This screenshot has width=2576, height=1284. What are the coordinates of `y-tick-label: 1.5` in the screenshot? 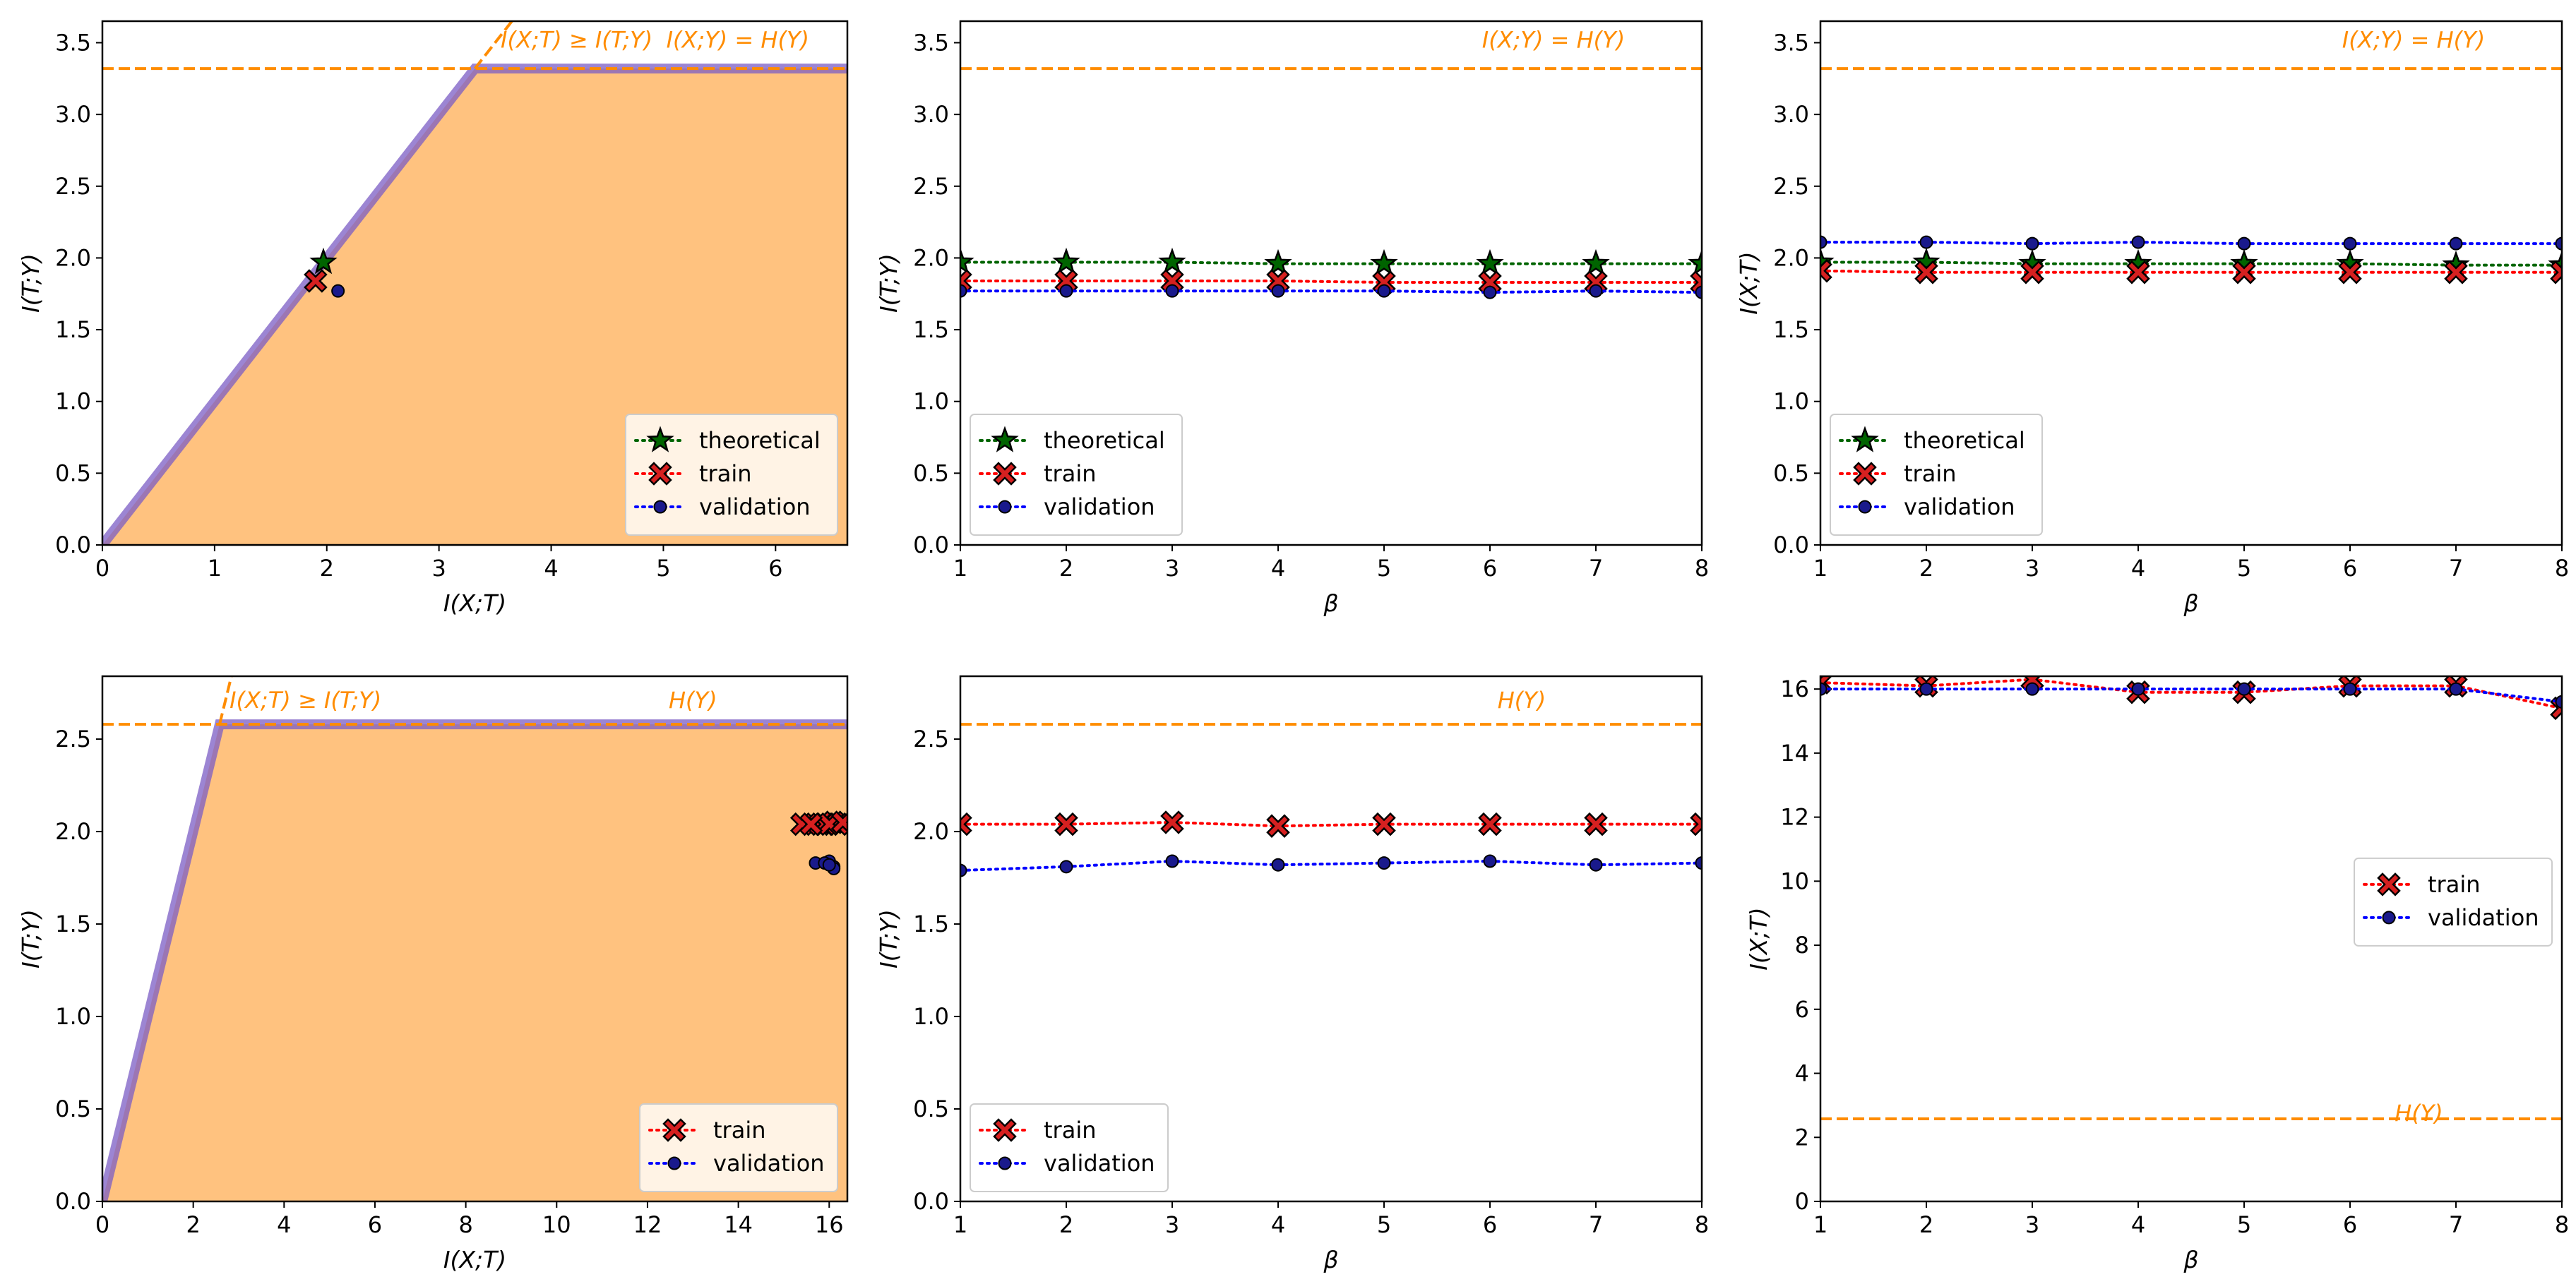 It's located at (1791, 330).